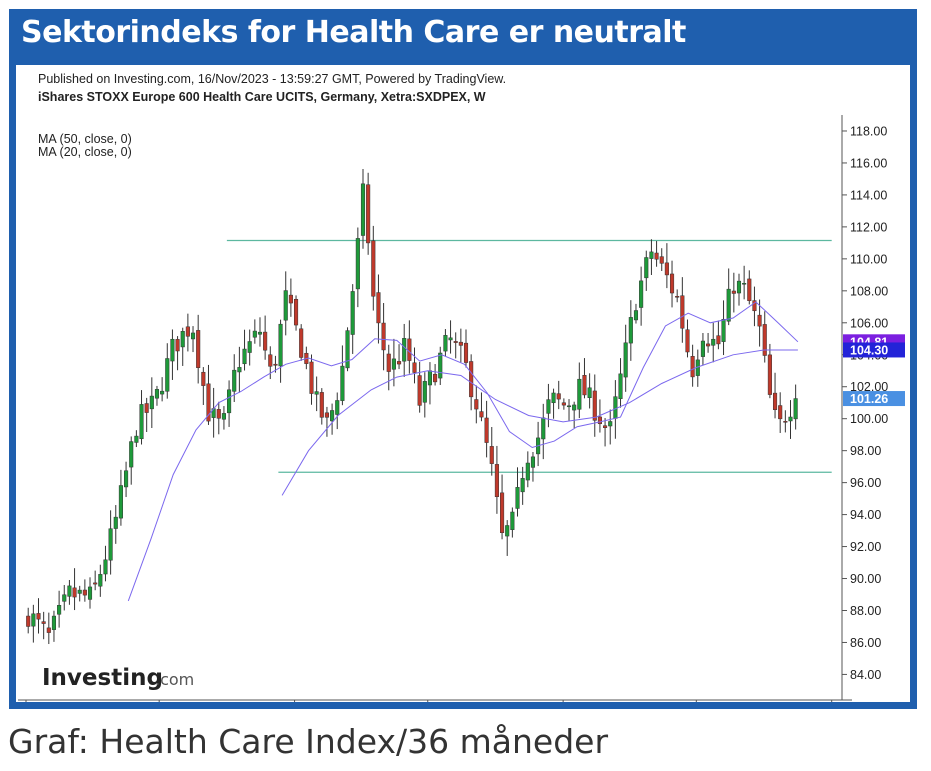 Image resolution: width=931 pixels, height=771 pixels. What do you see at coordinates (865, 675) in the screenshot?
I see `y-tick-label: 84.00` at bounding box center [865, 675].